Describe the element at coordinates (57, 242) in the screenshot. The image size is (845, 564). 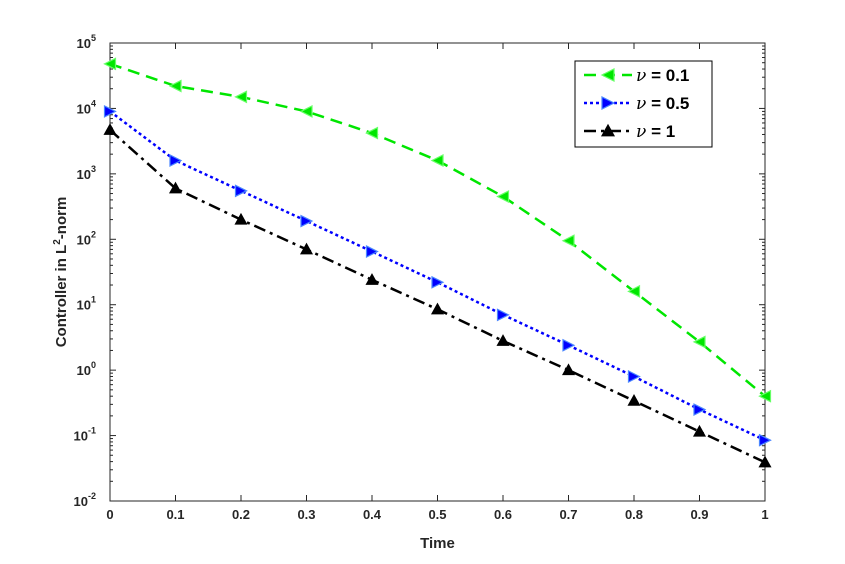
I see `y-axis-label-superscript: 2` at that location.